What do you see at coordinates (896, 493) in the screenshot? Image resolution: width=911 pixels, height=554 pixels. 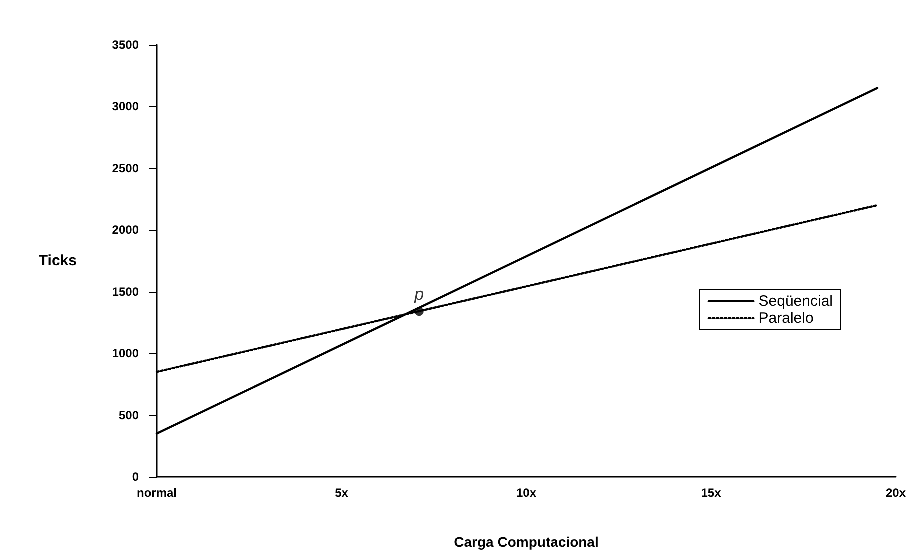 I see `x-tick-label: 20x` at bounding box center [896, 493].